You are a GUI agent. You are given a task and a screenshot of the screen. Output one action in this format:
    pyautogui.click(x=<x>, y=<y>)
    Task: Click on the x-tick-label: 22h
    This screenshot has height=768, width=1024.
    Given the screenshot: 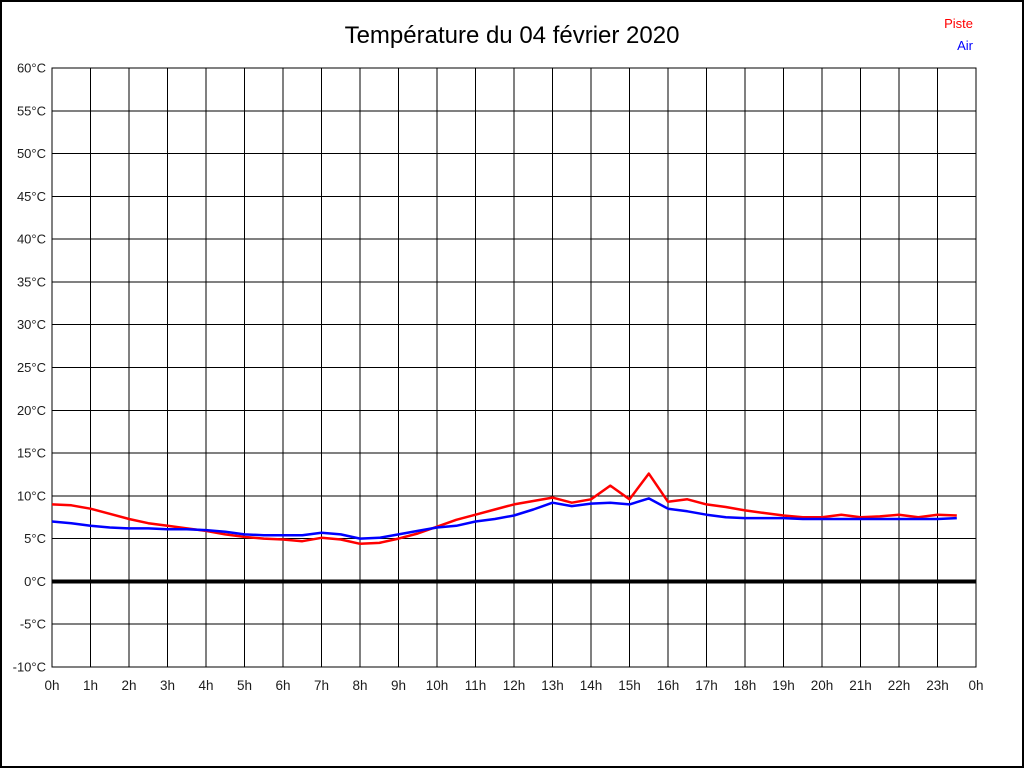 What is the action you would take?
    pyautogui.click(x=899, y=685)
    